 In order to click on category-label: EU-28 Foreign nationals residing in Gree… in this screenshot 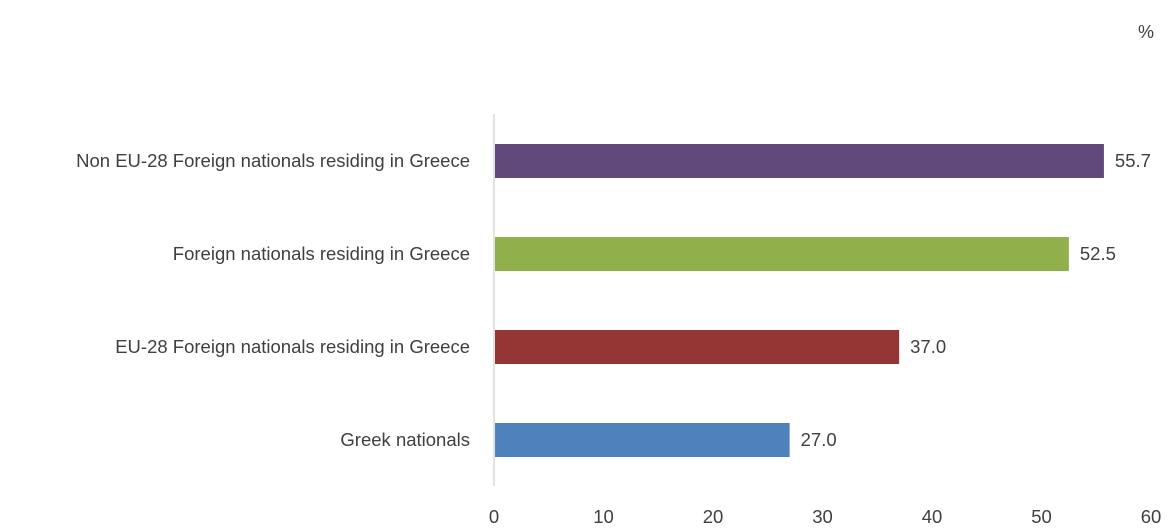, I will do `click(292, 346)`.